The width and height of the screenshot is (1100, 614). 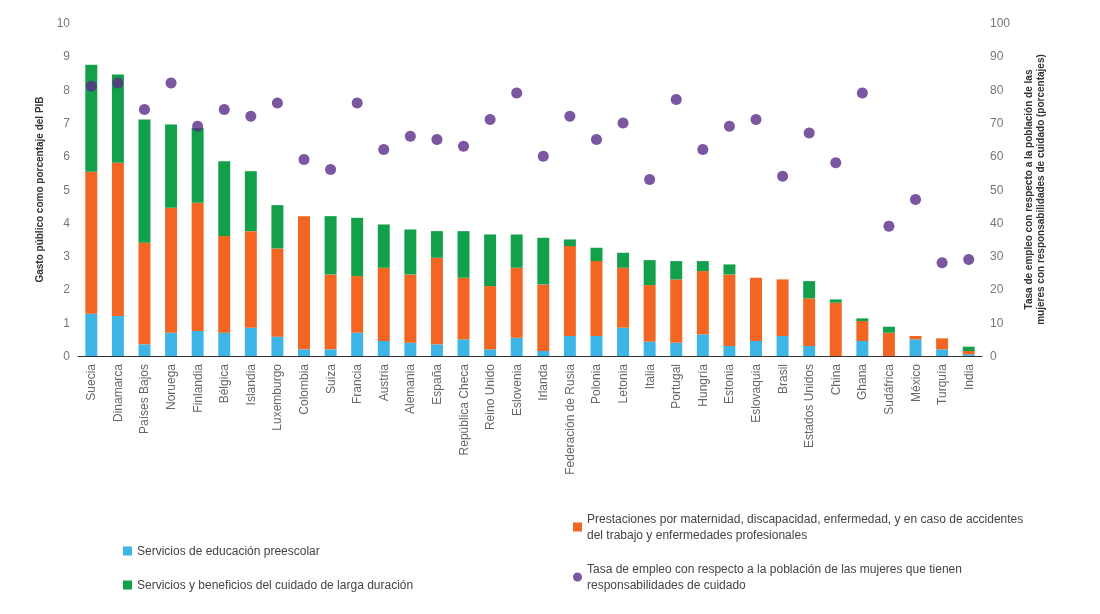 What do you see at coordinates (67, 322) in the screenshot?
I see `y-tick-label: 1` at bounding box center [67, 322].